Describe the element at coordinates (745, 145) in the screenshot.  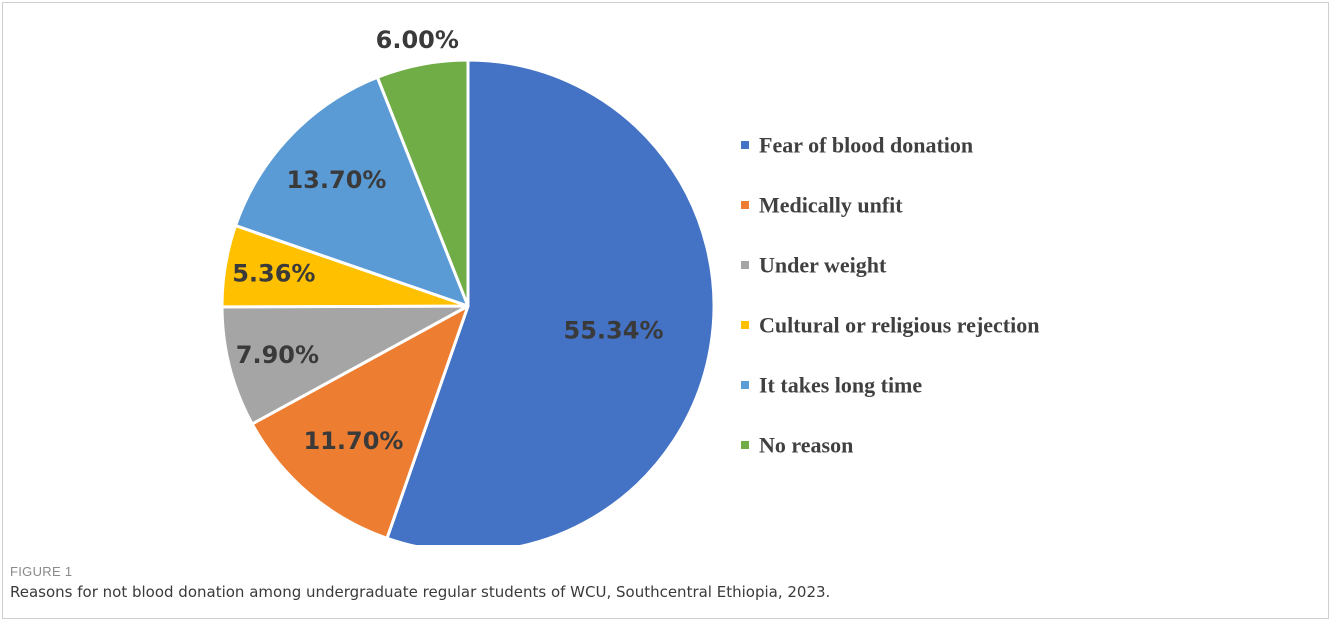
I see `legend-swatch-fear-of-blood-donation` at that location.